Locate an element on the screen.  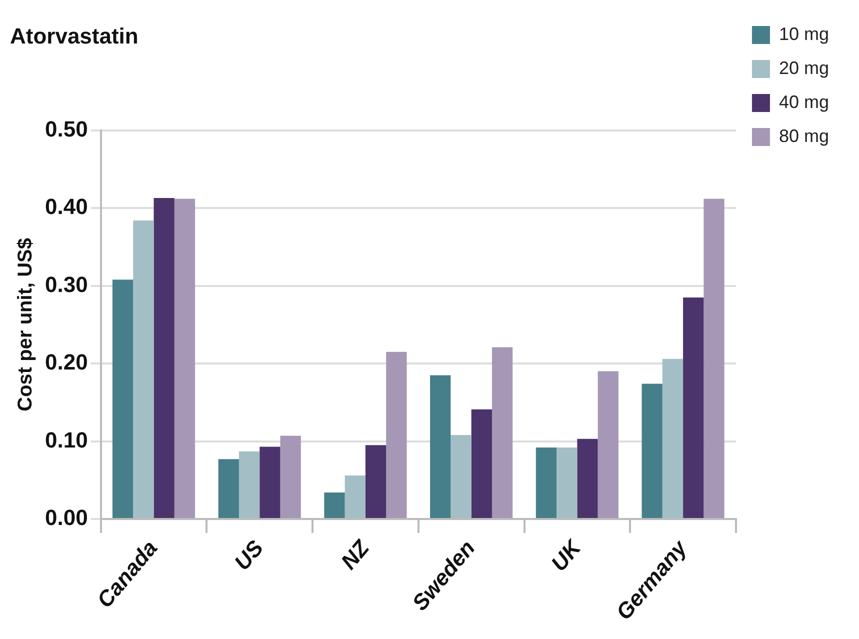
chart-title: Atorvastatin is located at coordinates (74, 35).